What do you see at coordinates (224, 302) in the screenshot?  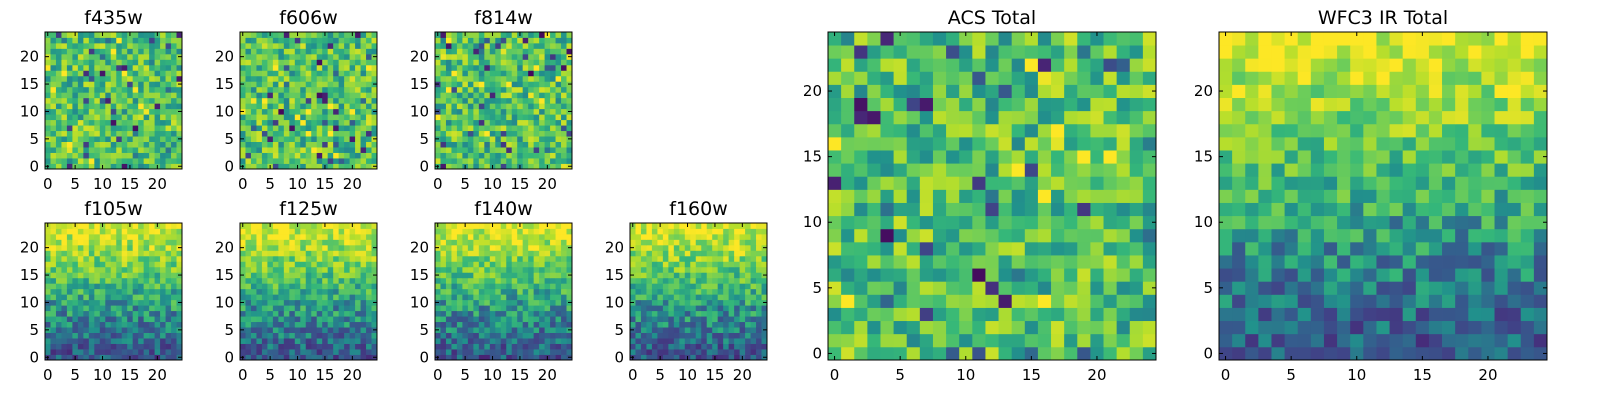 I see `y-tick-label: 10` at bounding box center [224, 302].